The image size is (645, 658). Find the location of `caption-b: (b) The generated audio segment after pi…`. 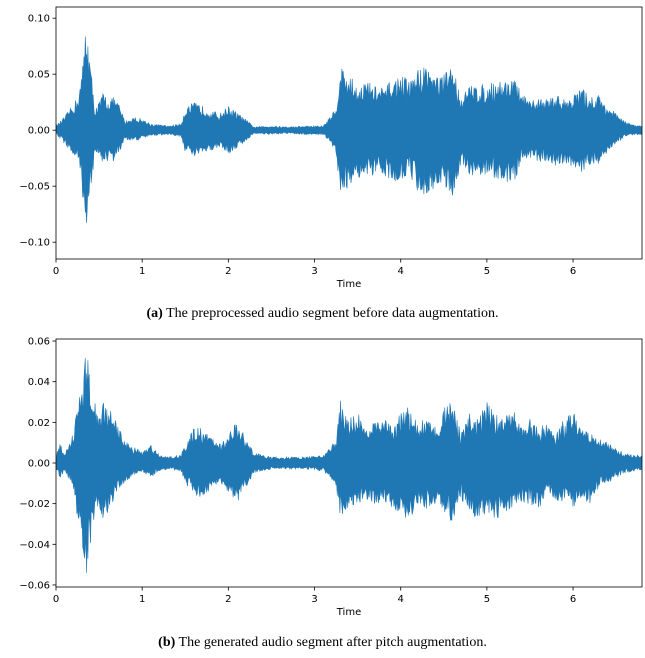

caption-b: (b) The generated audio segment after pi… is located at coordinates (322, 643).